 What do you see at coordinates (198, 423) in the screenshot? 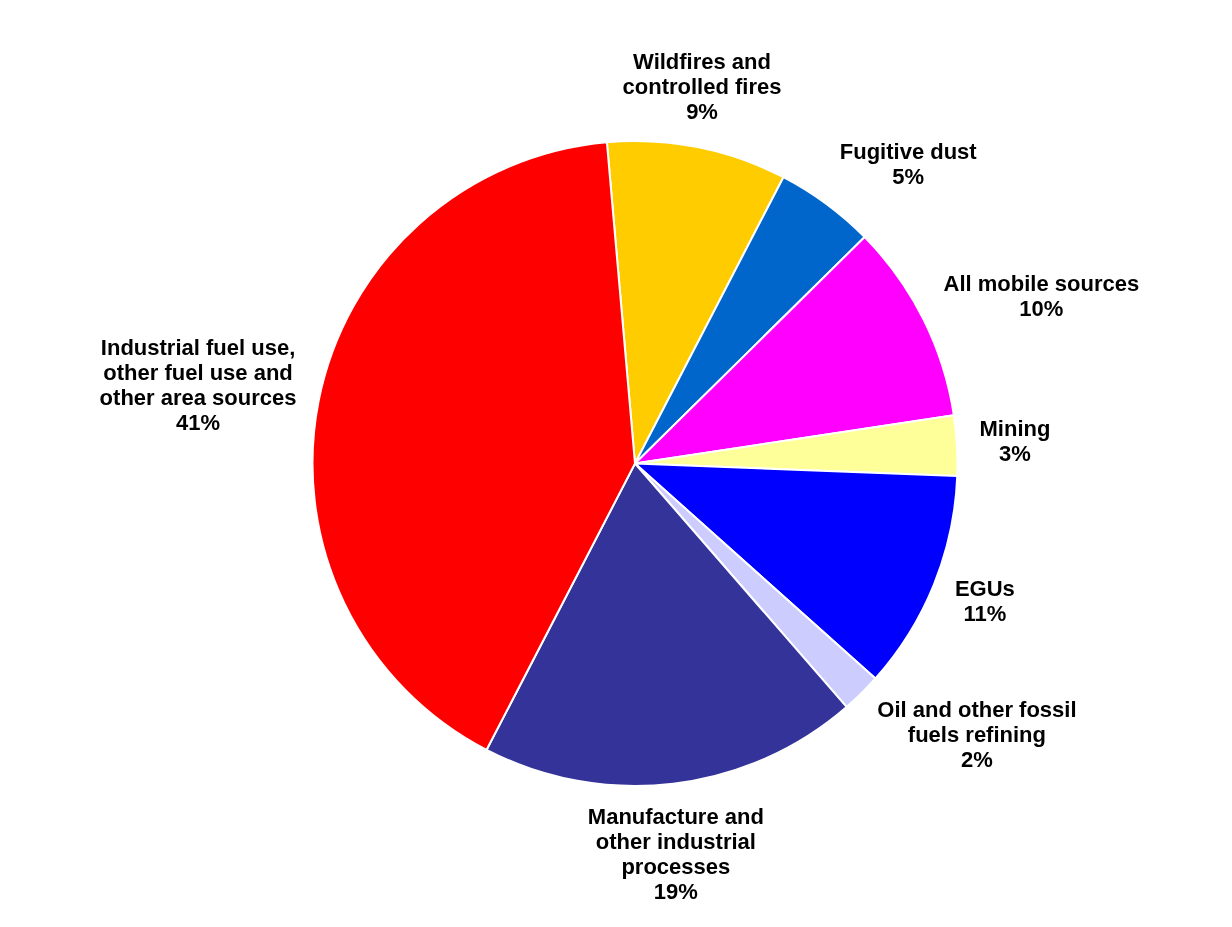
I see `data-label: 41%` at bounding box center [198, 423].